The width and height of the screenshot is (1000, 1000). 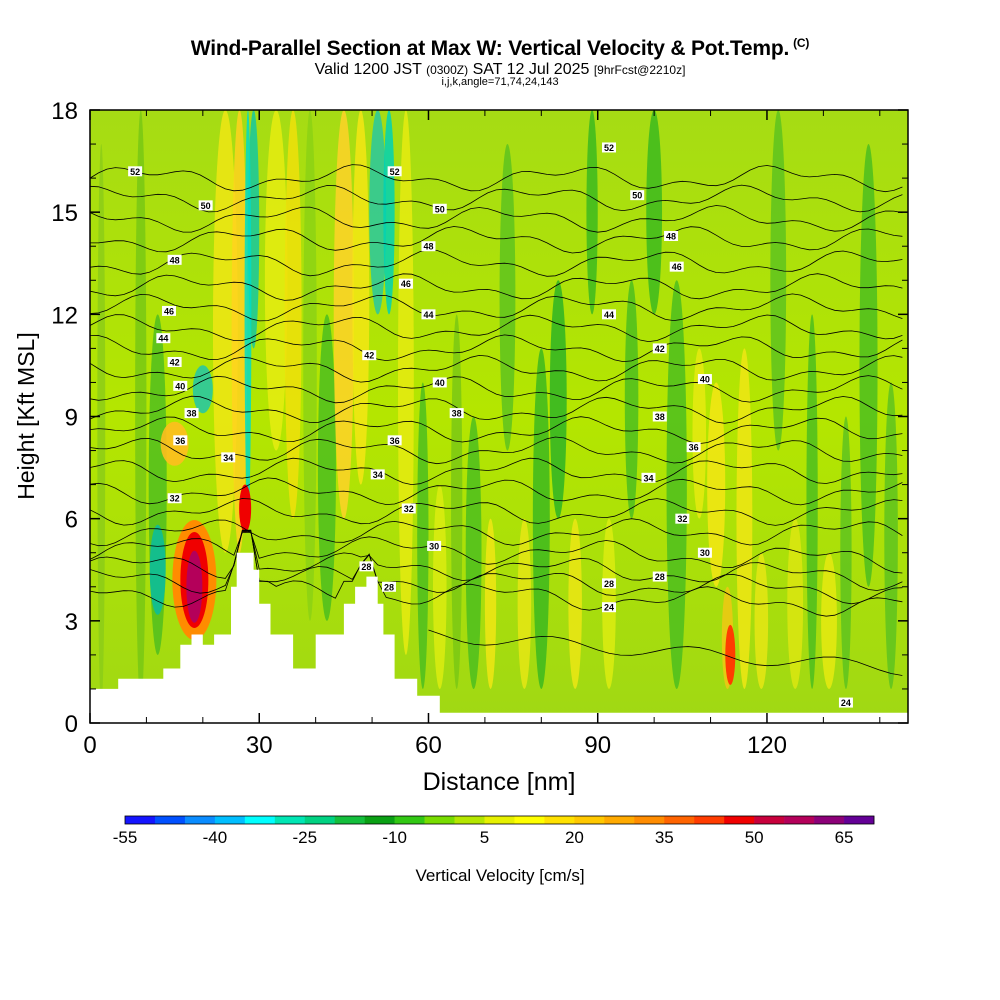 I want to click on x-tick-label: 60, so click(x=428, y=745).